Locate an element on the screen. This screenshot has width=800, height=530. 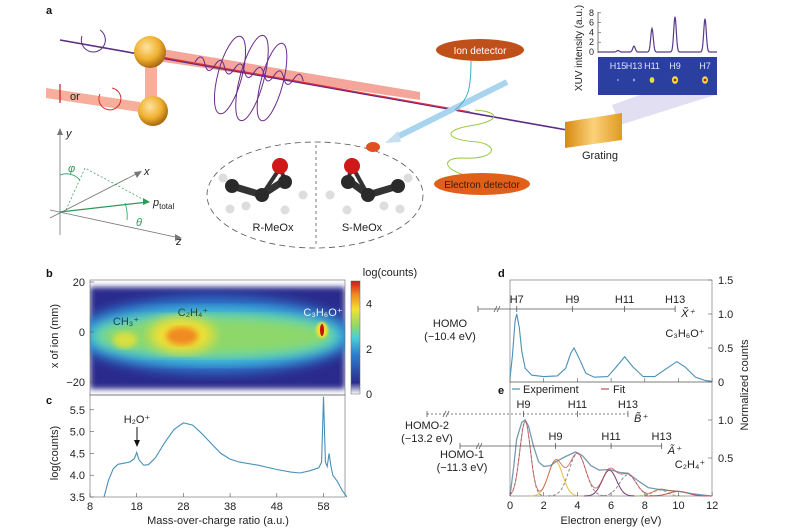
d-ytick-label: 1.0 is located at coordinates (725, 315).